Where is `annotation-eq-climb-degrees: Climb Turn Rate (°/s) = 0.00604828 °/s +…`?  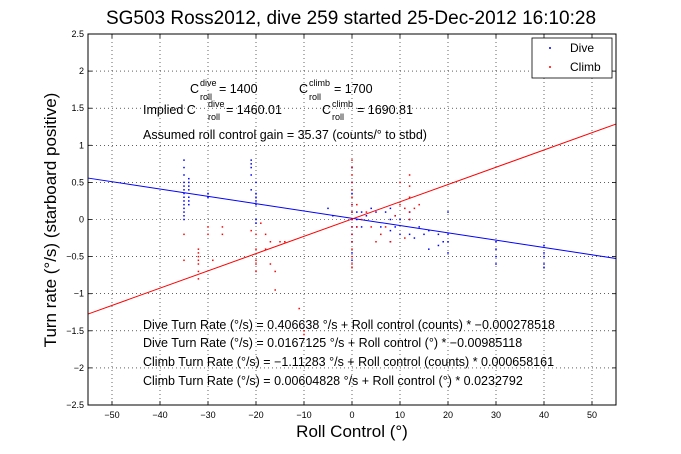
annotation-eq-climb-degrees: Climb Turn Rate (°/s) = 0.00604828 °/s +… is located at coordinates (333, 381).